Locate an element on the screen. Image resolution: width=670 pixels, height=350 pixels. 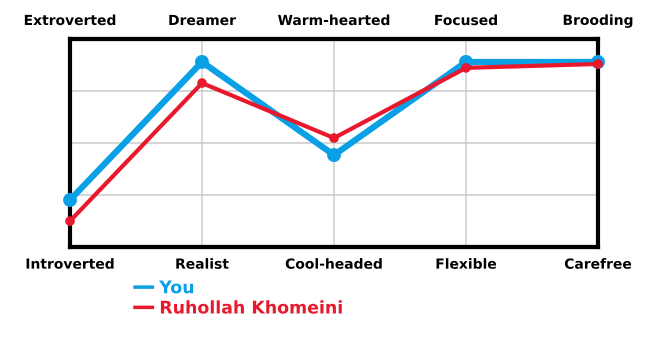
text: Warm-hearted is located at coordinates (334, 20).